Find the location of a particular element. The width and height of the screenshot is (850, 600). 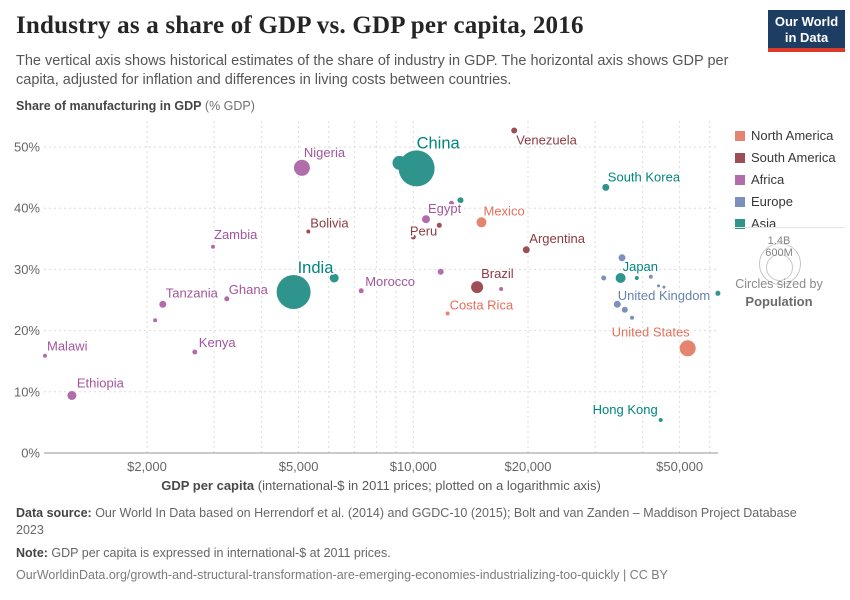

owid-logo-box: Our World in Data is located at coordinates (806, 29).